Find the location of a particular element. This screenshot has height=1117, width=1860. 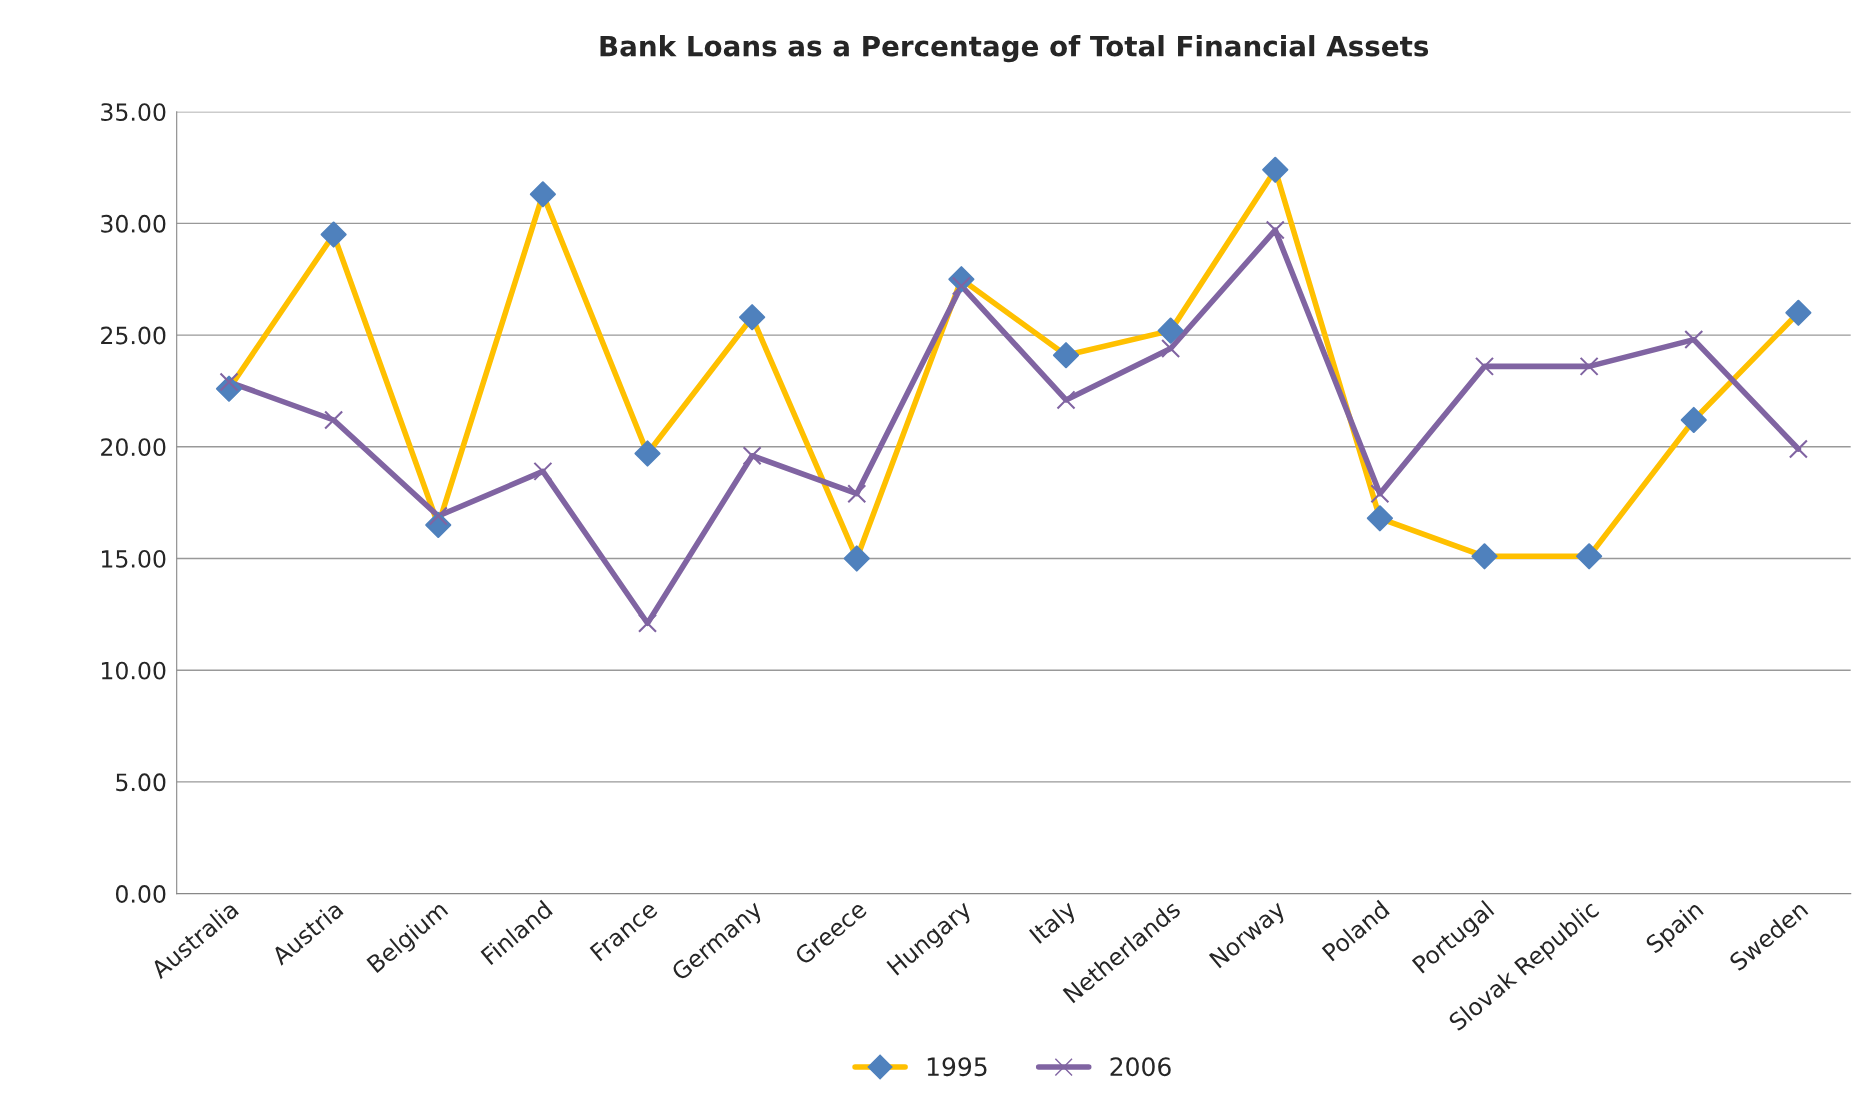

y-tick-label: 20.00 is located at coordinates (133, 447).